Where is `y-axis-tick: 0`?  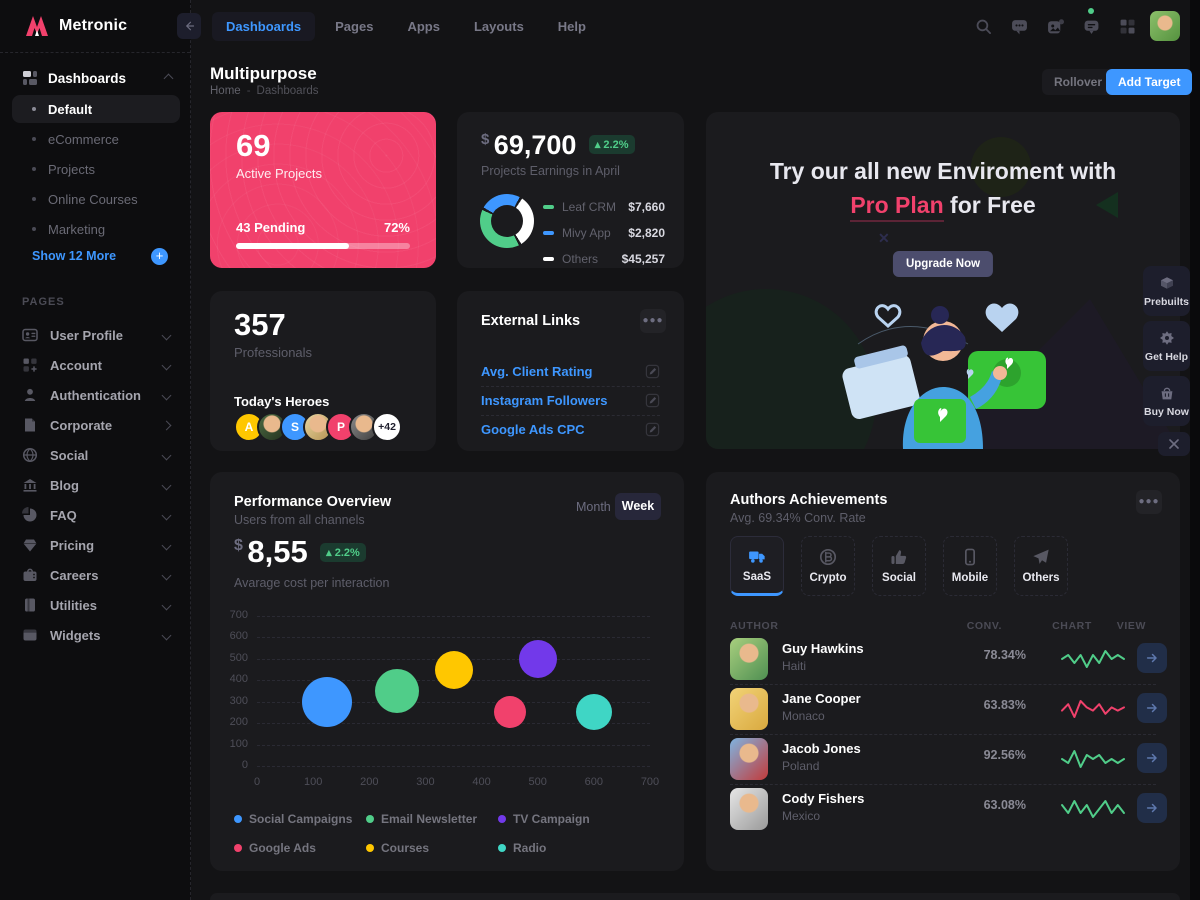 y-axis-tick: 0 is located at coordinates (244, 765).